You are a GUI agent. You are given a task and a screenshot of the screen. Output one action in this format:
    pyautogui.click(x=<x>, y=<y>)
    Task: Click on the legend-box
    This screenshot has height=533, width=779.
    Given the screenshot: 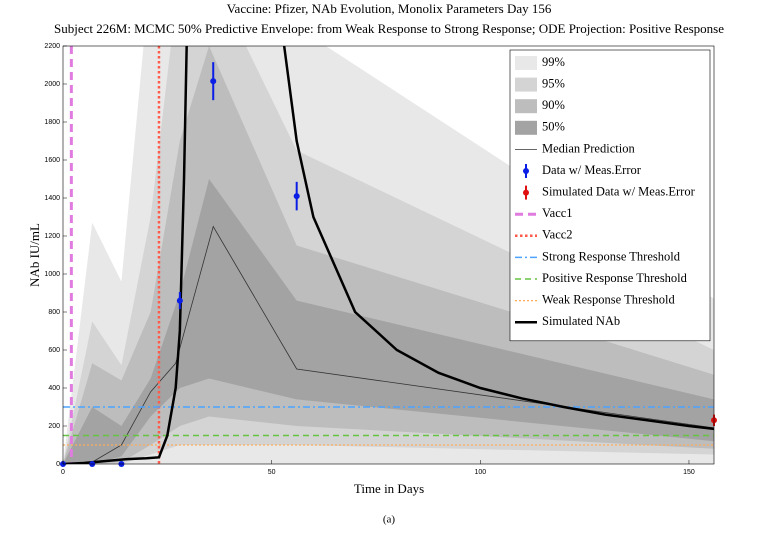 What is the action you would take?
    pyautogui.click(x=610, y=195)
    